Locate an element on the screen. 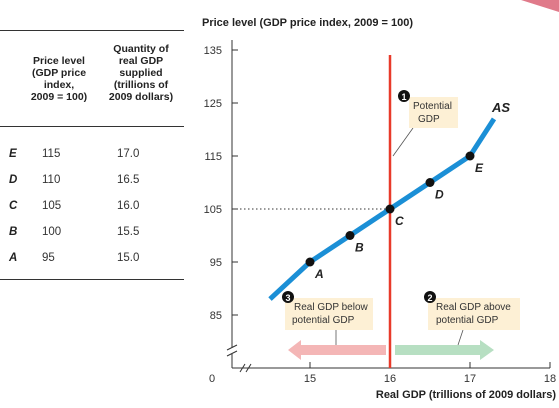 The height and width of the screenshot is (408, 559). callout-text: Real GDP above is located at coordinates (473, 307).